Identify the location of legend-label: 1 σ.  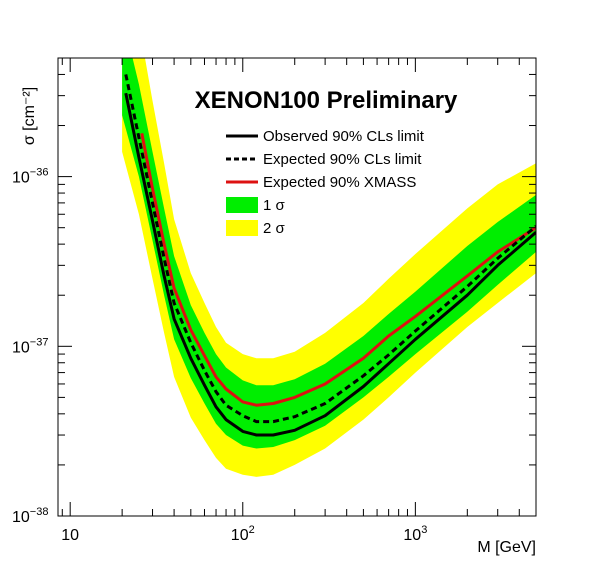
(274, 205).